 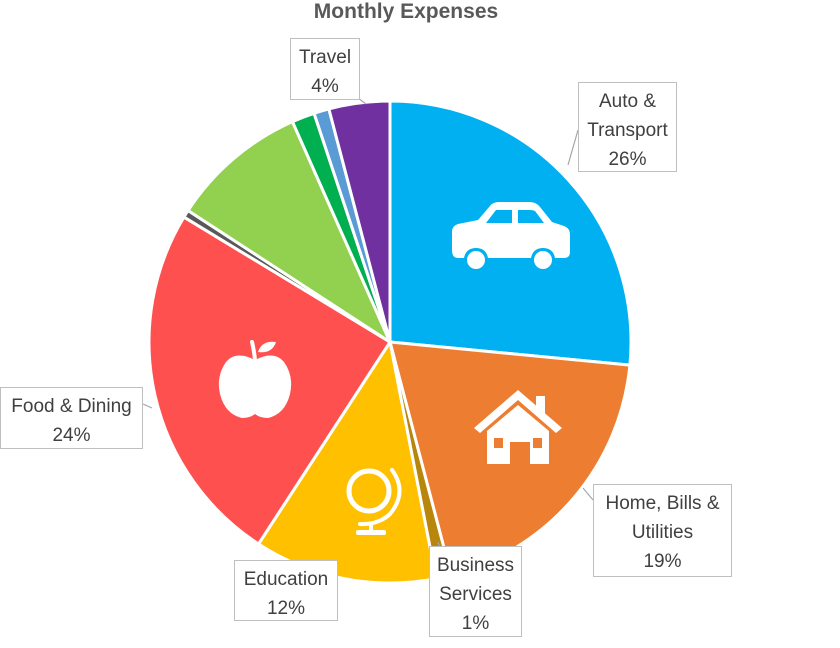 What do you see at coordinates (347, 462) in the screenshot?
I see `pie-slice-education` at bounding box center [347, 462].